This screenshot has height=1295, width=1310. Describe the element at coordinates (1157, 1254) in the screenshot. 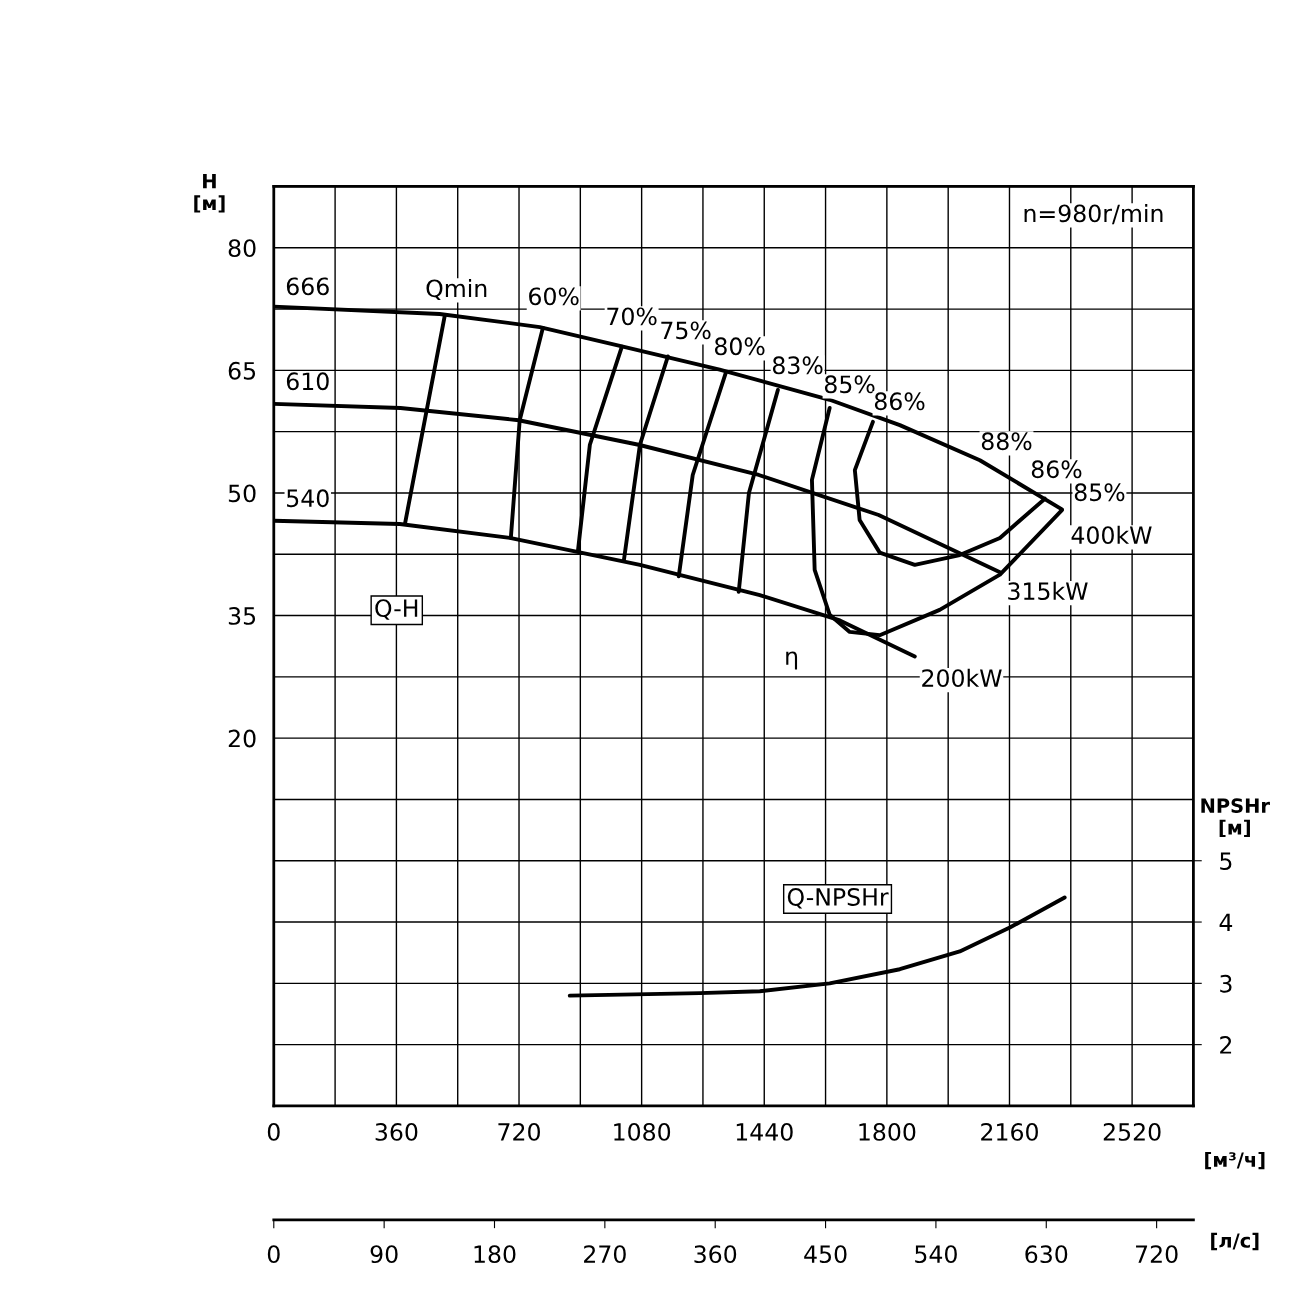

I see `x2-tick-label: 720` at that location.